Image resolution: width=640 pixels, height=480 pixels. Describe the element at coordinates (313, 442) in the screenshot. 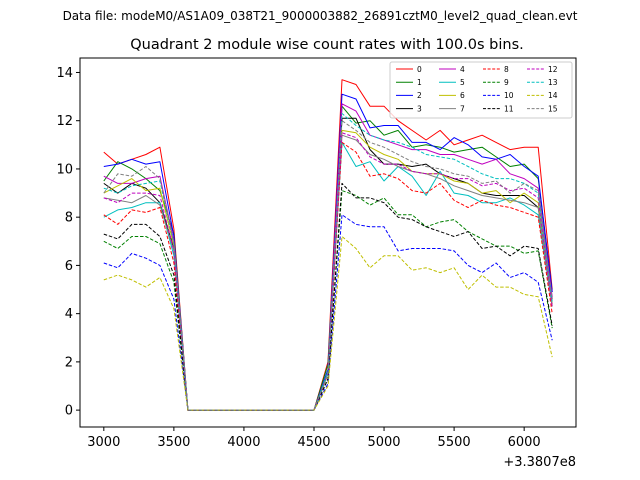

I see `x-tick-label: 4500` at that location.